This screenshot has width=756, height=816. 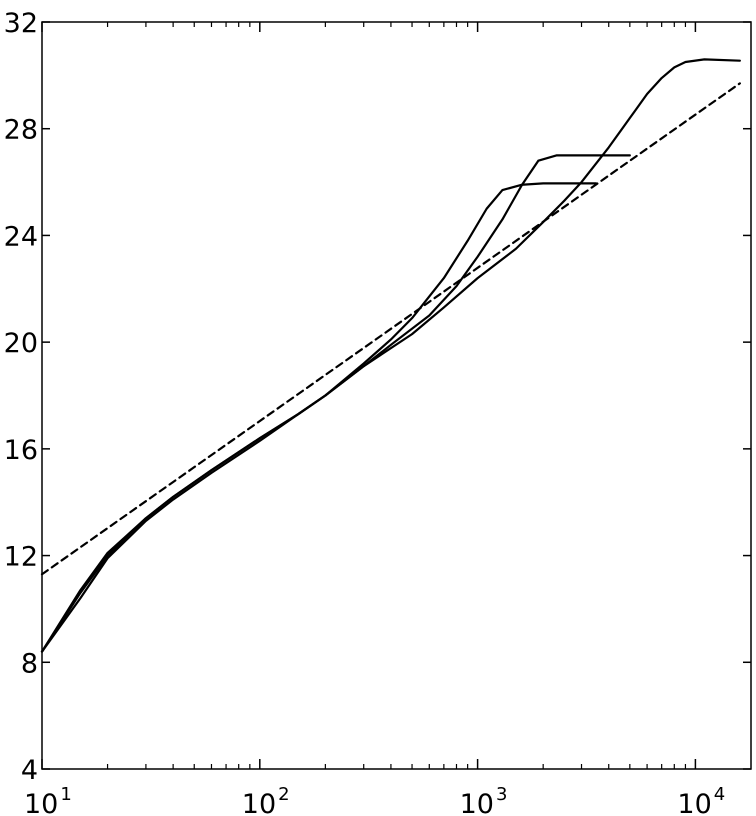 What do you see at coordinates (21, 450) in the screenshot?
I see `y-tick-label: 16` at bounding box center [21, 450].